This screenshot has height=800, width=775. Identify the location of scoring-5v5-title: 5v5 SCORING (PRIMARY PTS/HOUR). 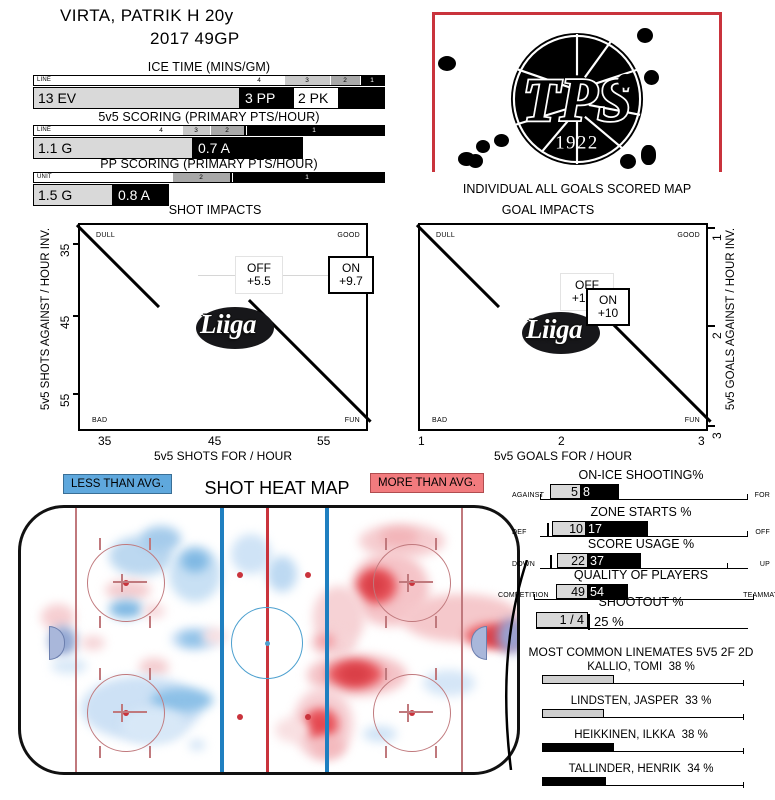
(209, 117).